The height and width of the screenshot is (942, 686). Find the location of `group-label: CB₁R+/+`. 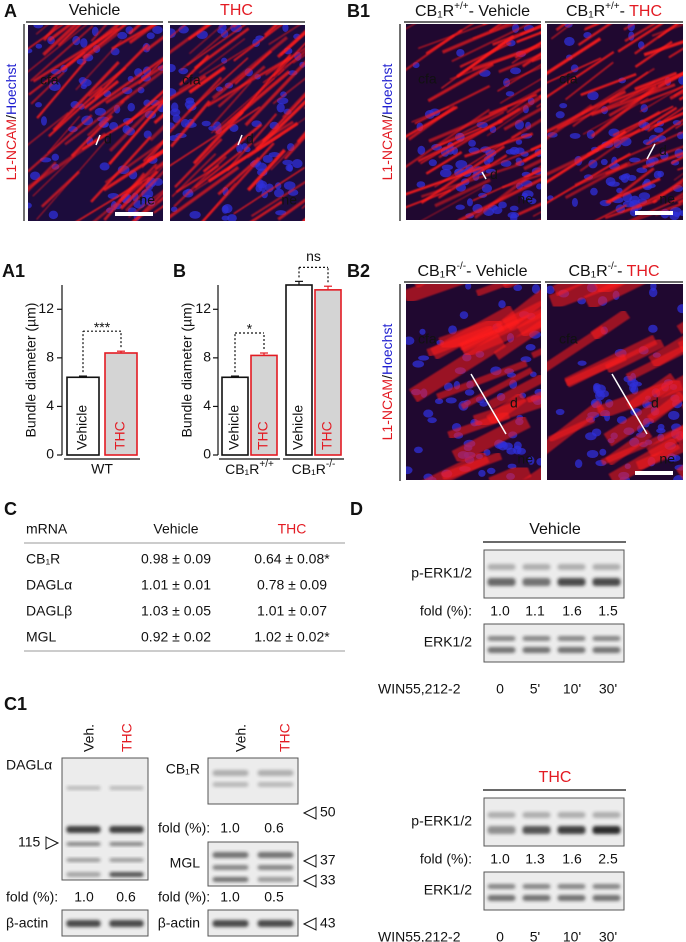

group-label: CB₁R+/+ is located at coordinates (249, 468).